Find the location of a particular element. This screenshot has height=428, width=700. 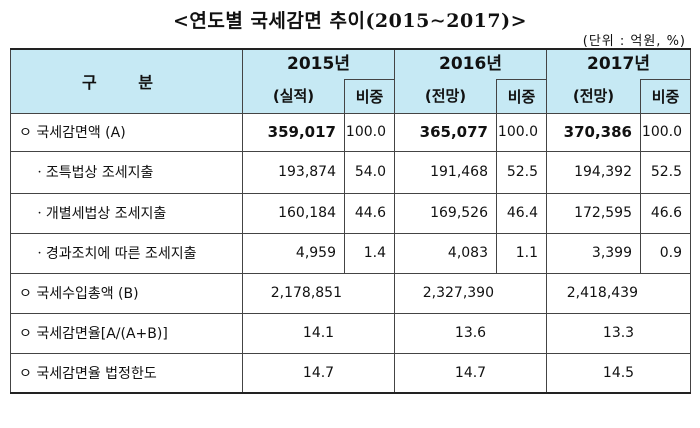

cell-share: 46.4 is located at coordinates (521, 213).